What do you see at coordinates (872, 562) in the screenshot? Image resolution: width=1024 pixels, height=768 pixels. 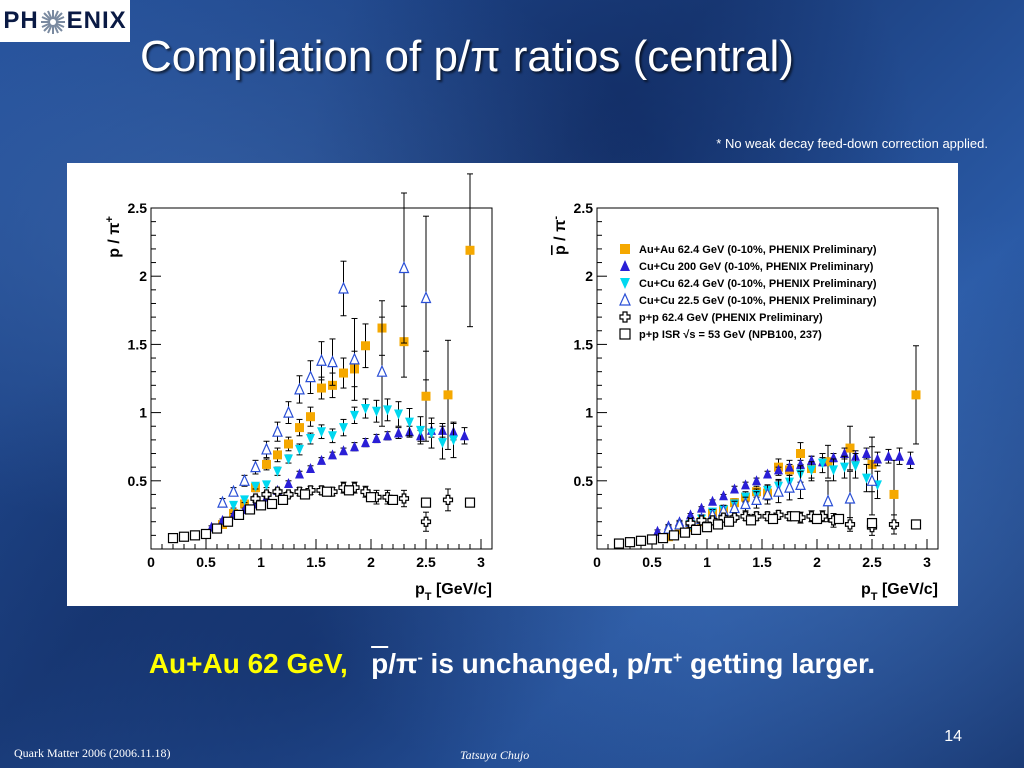 I see `x-tick-label: 2.5` at bounding box center [872, 562].